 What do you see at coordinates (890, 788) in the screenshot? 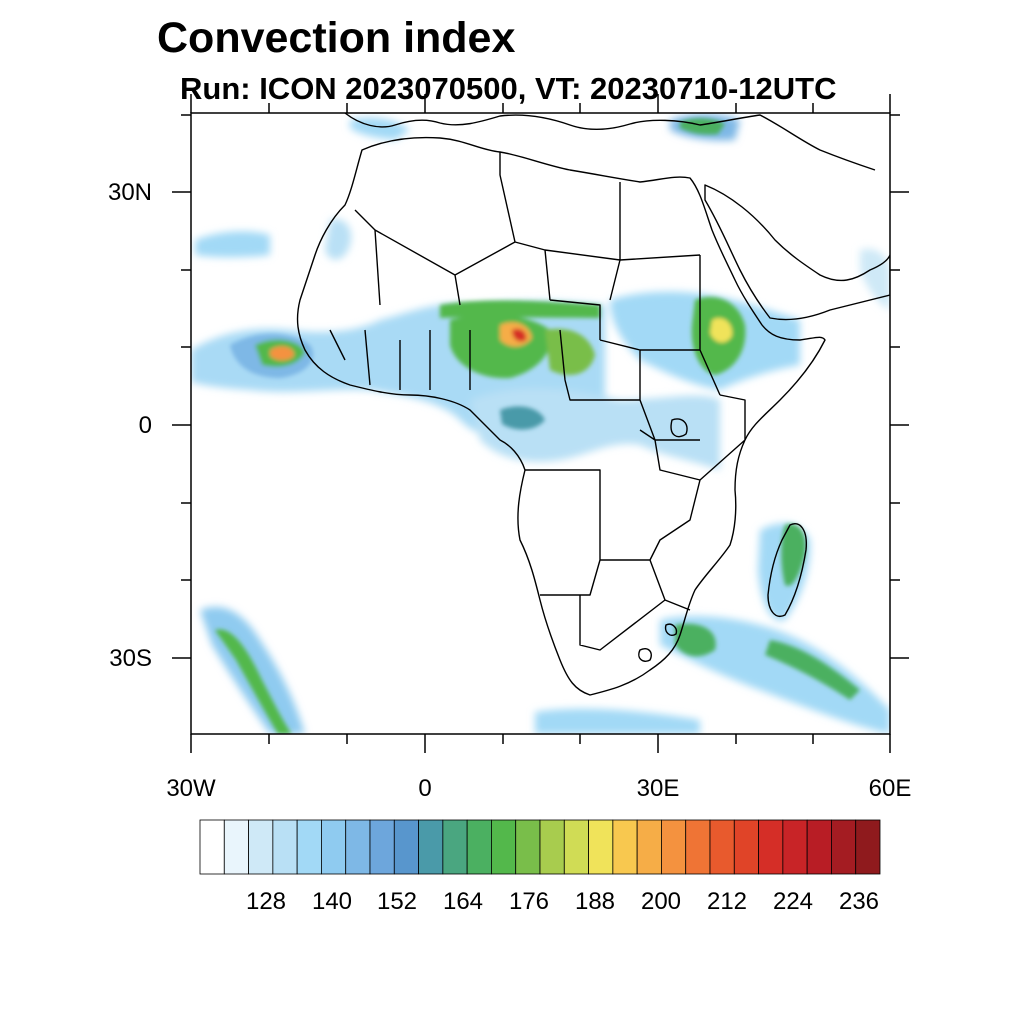
I see `lon-label-60e: 60E` at bounding box center [890, 788].